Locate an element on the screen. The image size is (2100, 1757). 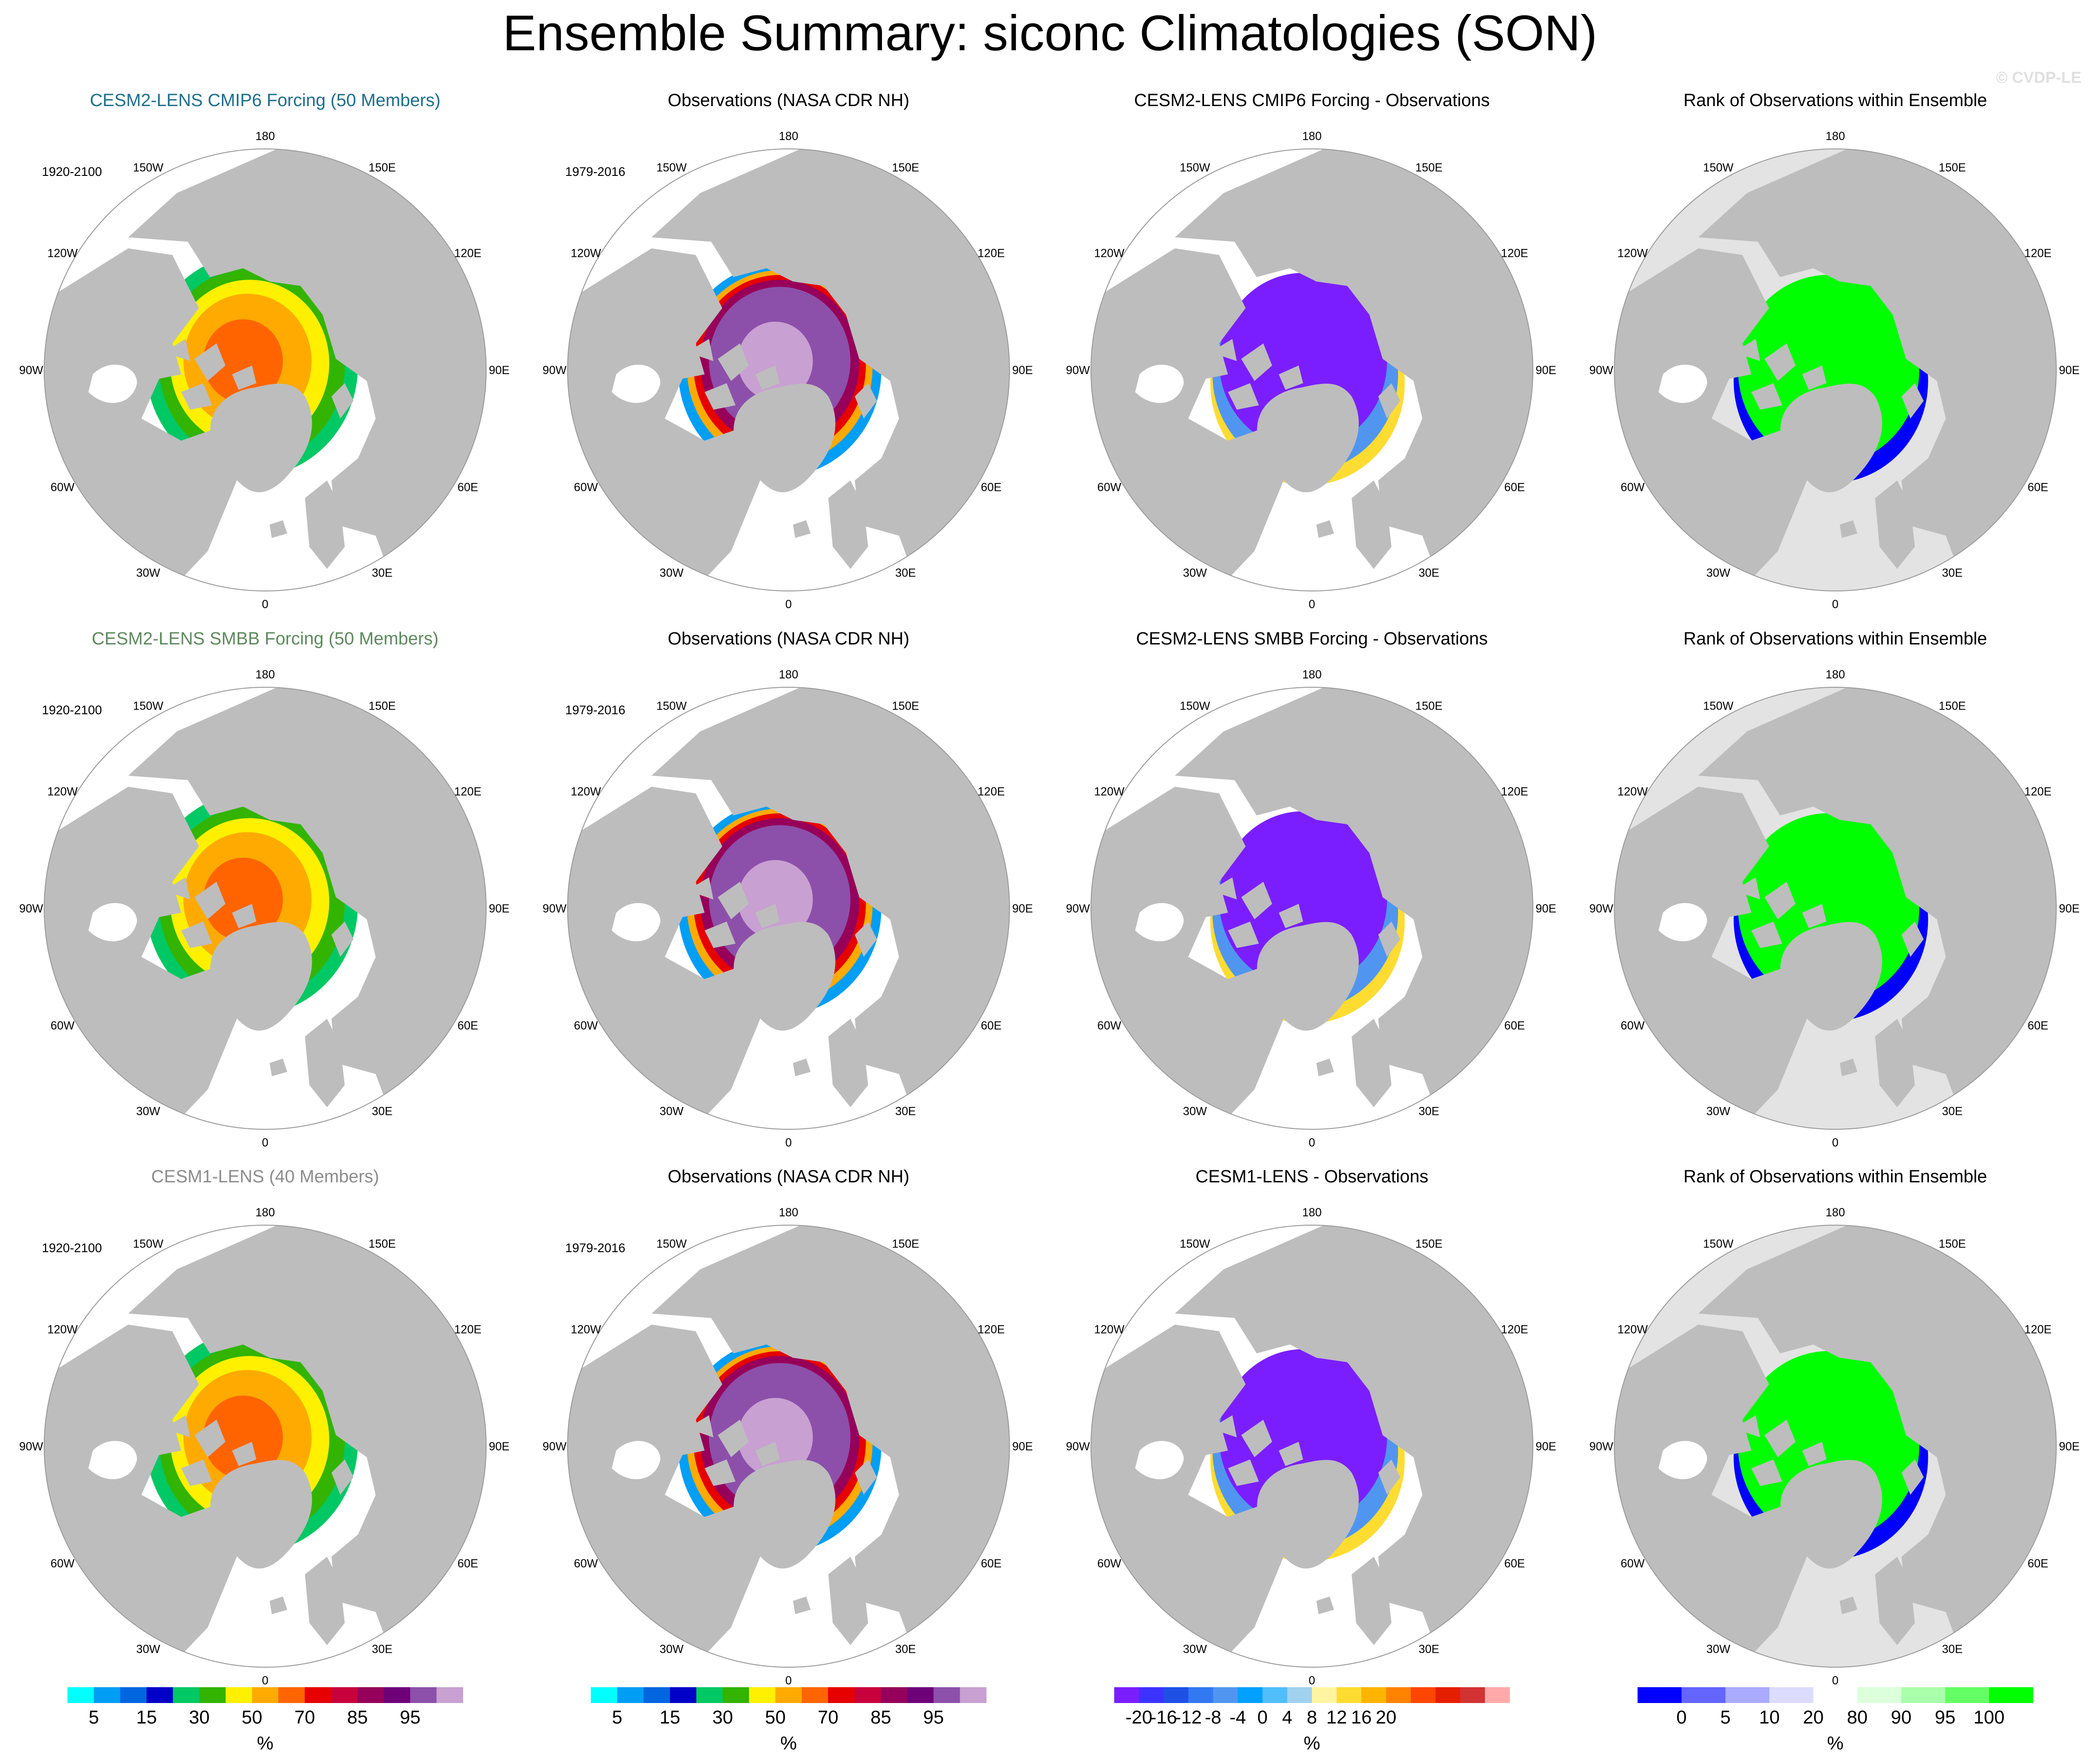
colorbar: 5 15 30 50 70 85 95% is located at coordinates (265, 1721).